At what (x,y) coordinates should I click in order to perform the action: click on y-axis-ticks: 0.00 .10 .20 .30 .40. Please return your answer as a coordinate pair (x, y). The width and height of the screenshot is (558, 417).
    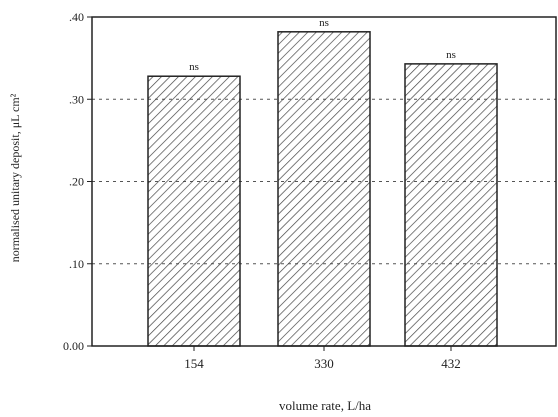
    Looking at the image, I should click on (77, 181).